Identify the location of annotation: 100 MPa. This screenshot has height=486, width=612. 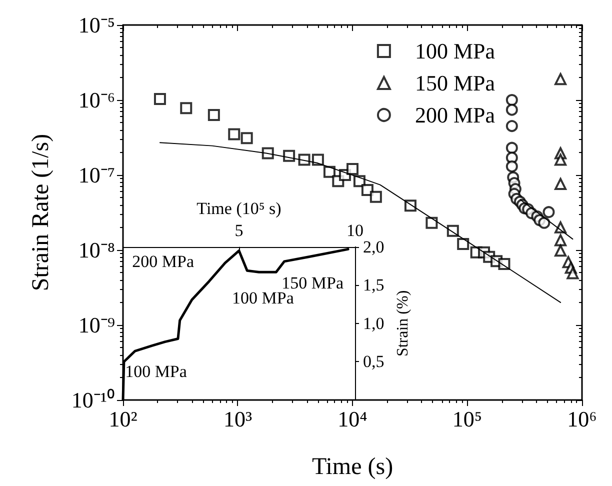
(156, 372).